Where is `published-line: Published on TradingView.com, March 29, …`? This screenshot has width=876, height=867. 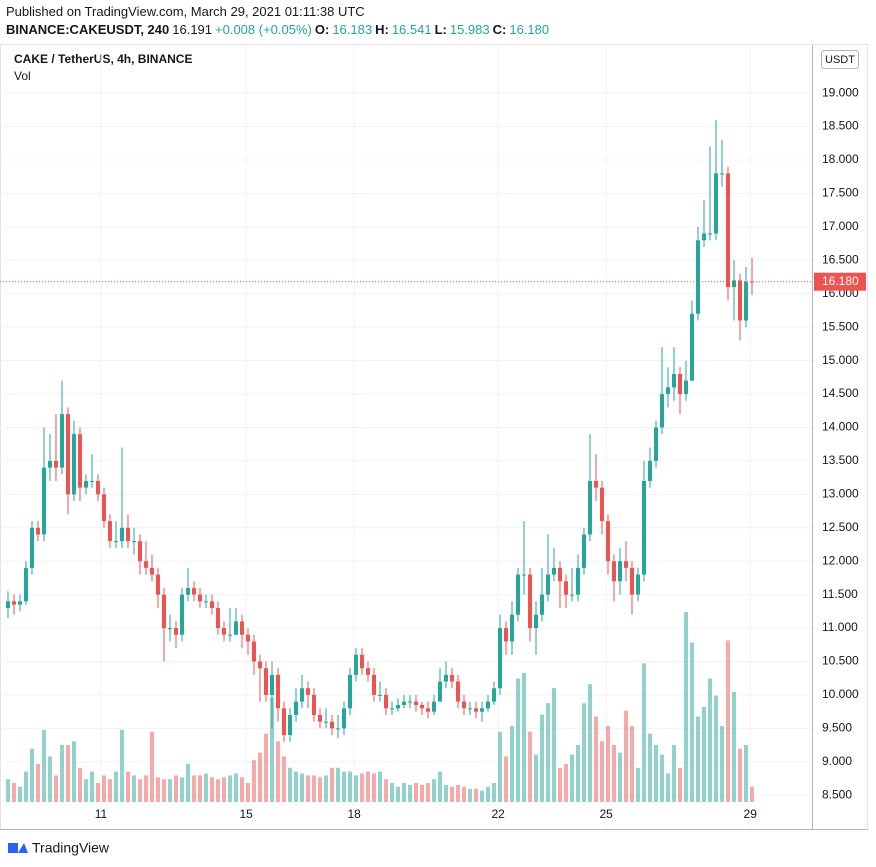 published-line: Published on TradingView.com, March 29, … is located at coordinates (185, 11).